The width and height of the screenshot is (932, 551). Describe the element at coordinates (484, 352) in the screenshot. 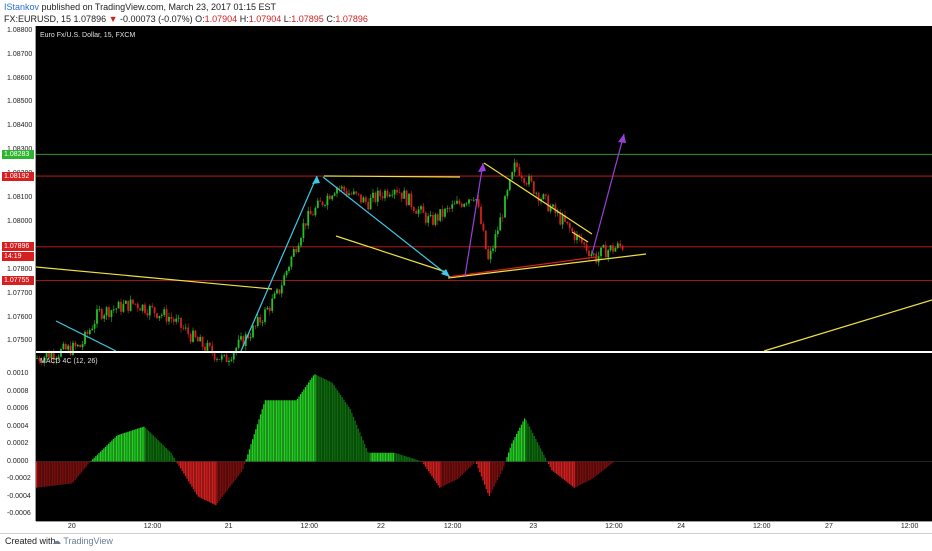

I see `pane-separator` at that location.